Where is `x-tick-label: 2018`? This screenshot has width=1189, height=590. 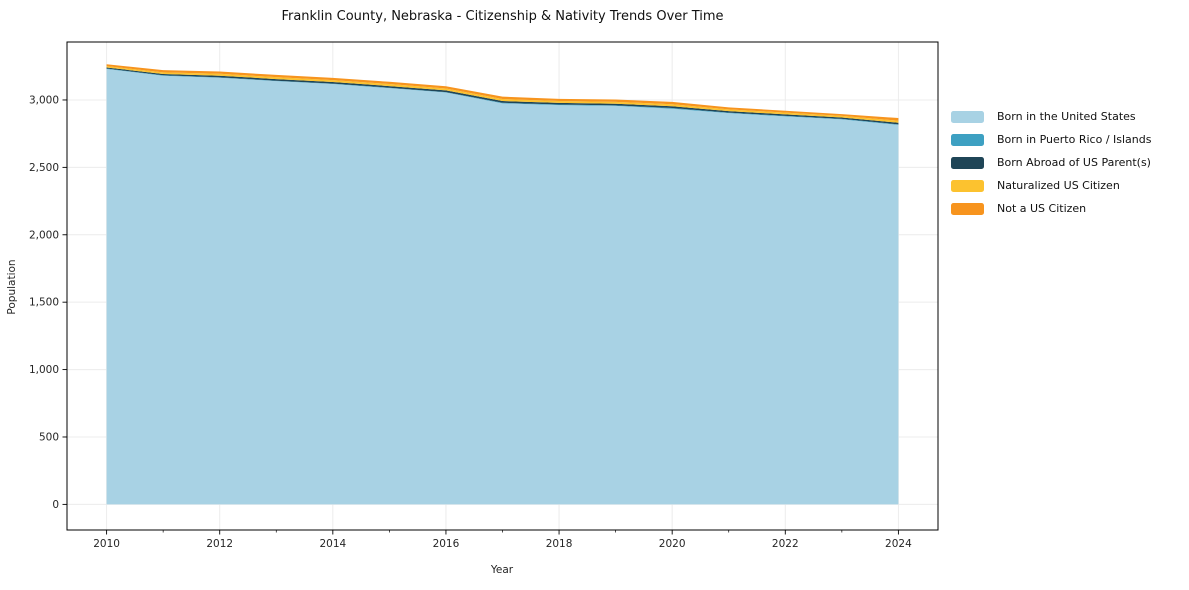 x-tick-label: 2018 is located at coordinates (559, 544).